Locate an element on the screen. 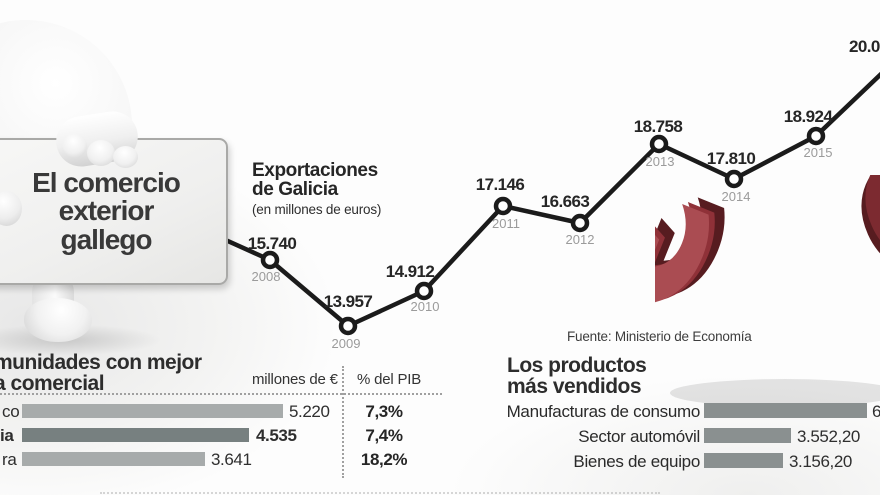  product-label: Manufacturas de consumo is located at coordinates (603, 411).